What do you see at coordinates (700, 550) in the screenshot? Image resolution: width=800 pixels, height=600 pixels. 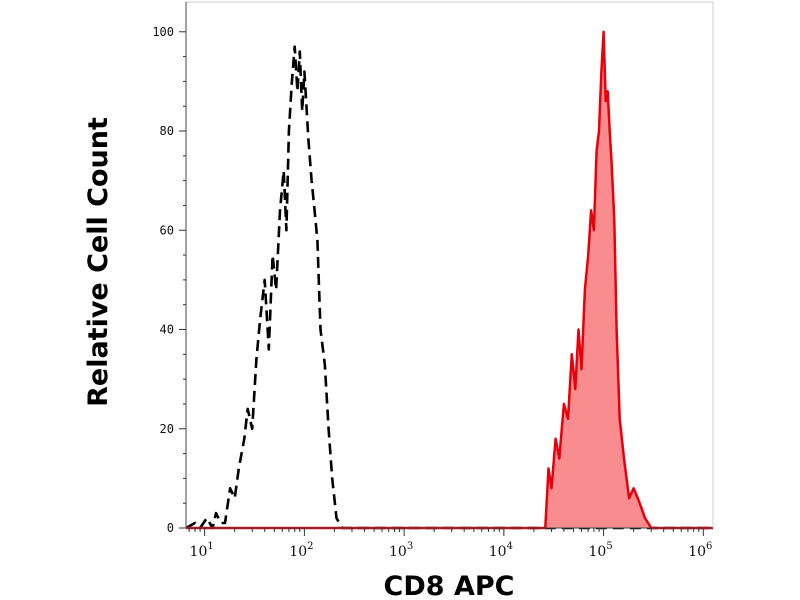 I see `x-tick-label: 10⁶` at bounding box center [700, 550].